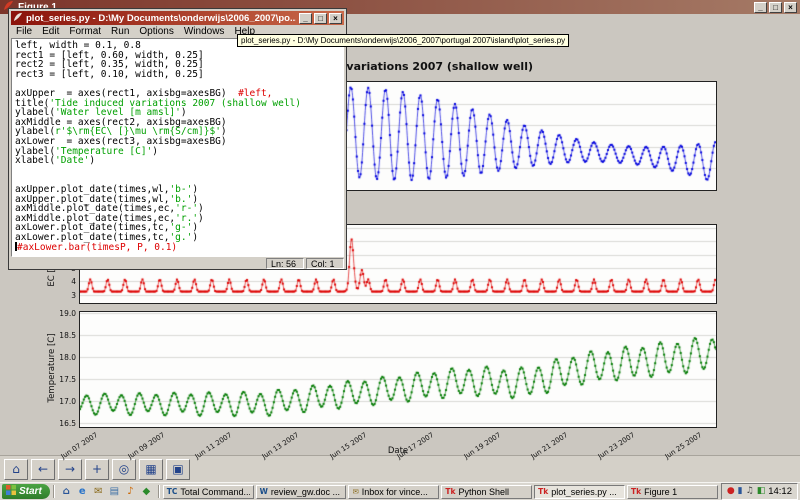  What do you see at coordinates (114, 491) in the screenshot?
I see `explorer-icon: ▤` at bounding box center [114, 491].